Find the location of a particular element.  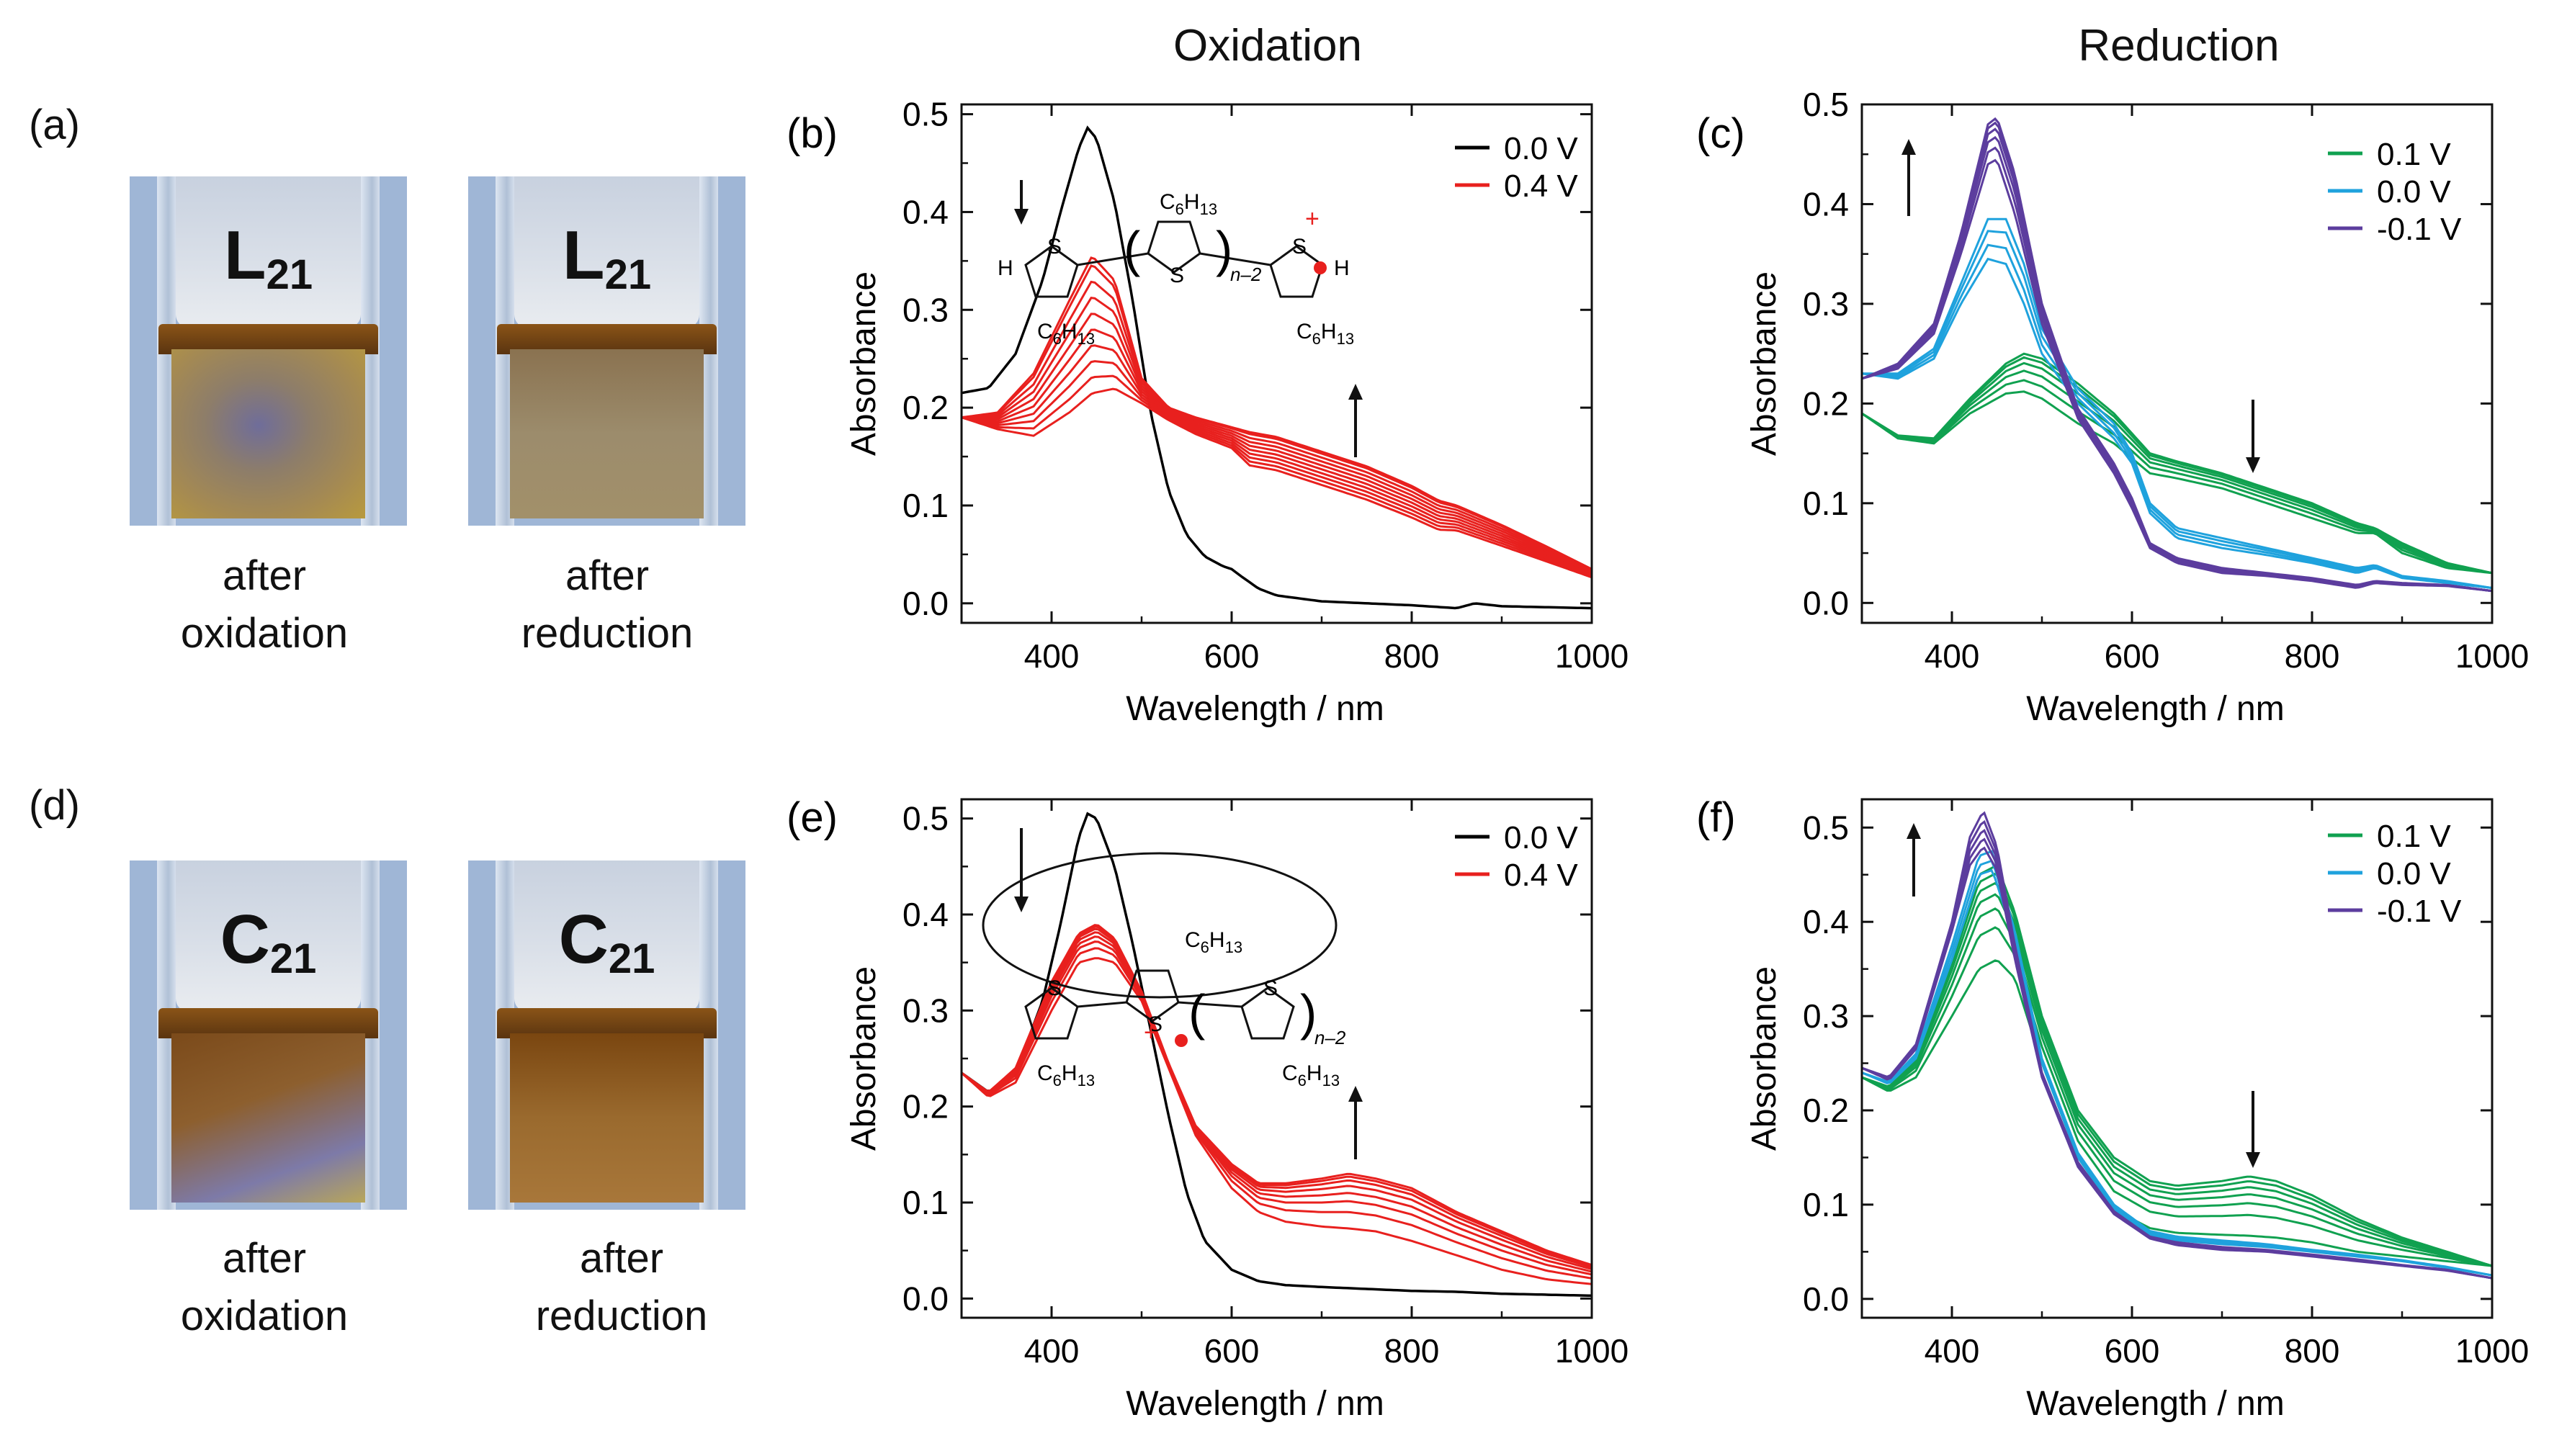

molecular-structure: S S S ()n–2 H H C6H13 C6H13 C6H13 + is located at coordinates (1176, 269).